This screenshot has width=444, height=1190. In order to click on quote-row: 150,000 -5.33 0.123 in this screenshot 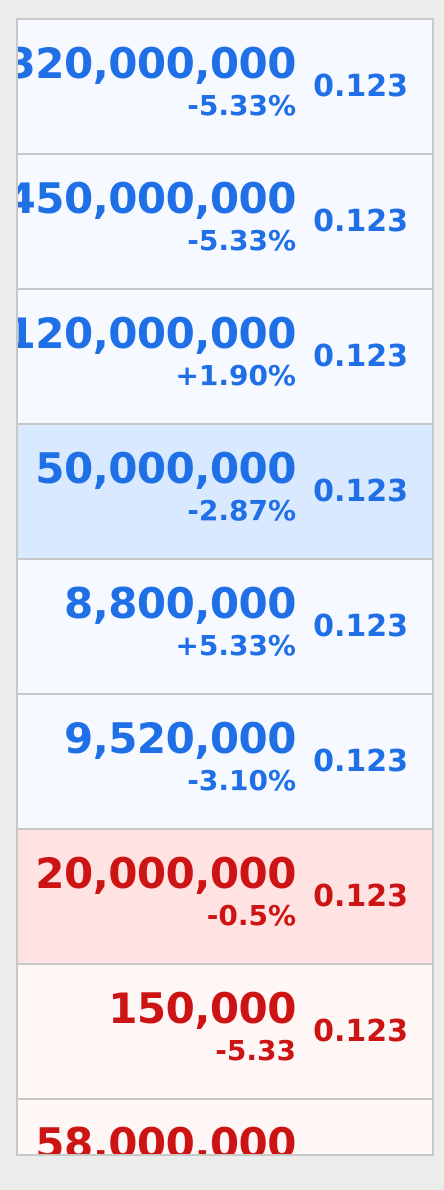, I will do `click(225, 1032)`.